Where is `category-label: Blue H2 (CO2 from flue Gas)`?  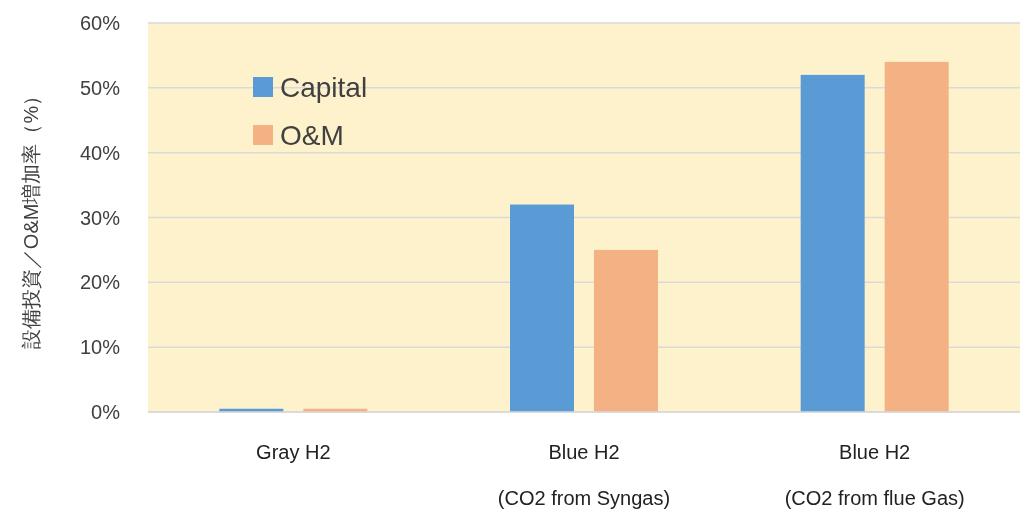
category-label: Blue H2 (CO2 from flue Gas) is located at coordinates (874, 475).